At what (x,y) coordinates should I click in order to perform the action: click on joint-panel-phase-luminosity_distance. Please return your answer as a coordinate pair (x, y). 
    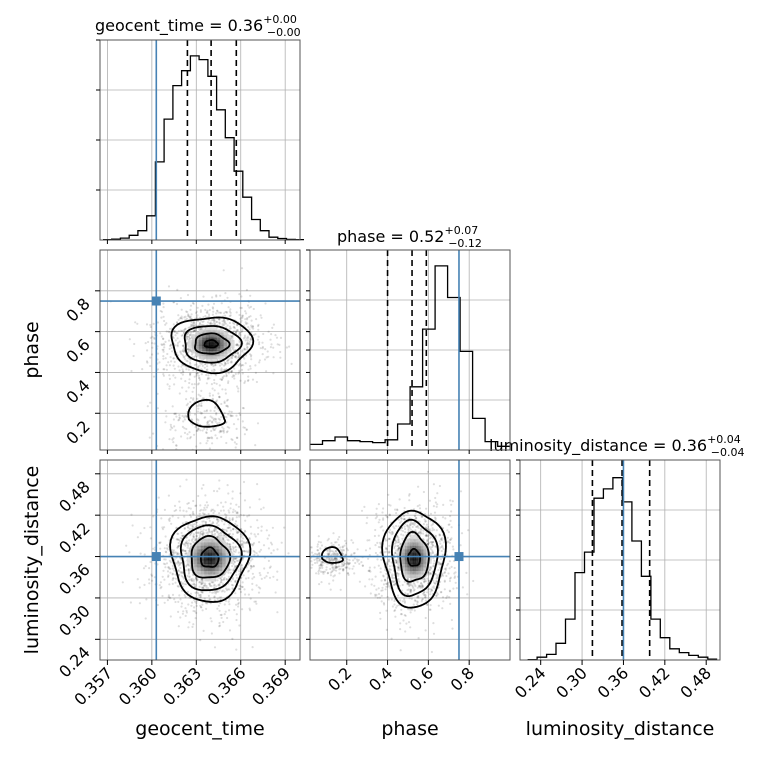
    Looking at the image, I should click on (410, 560).